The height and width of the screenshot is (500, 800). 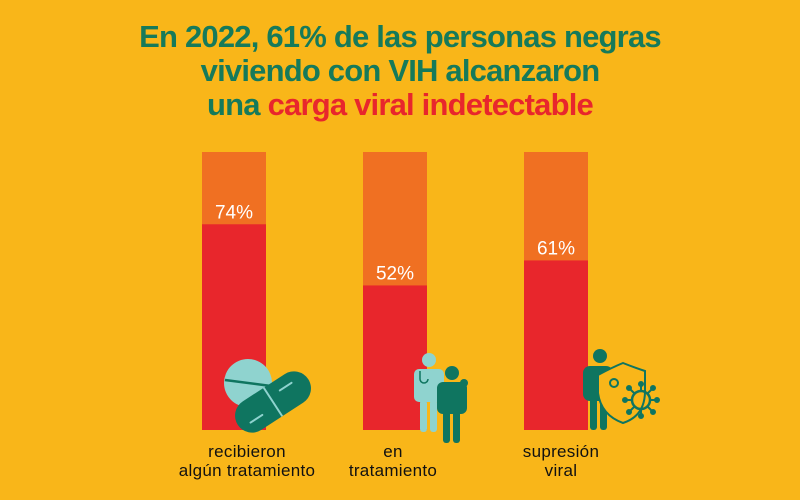 What do you see at coordinates (441, 398) in the screenshot?
I see `doctor-patient-icon` at bounding box center [441, 398].